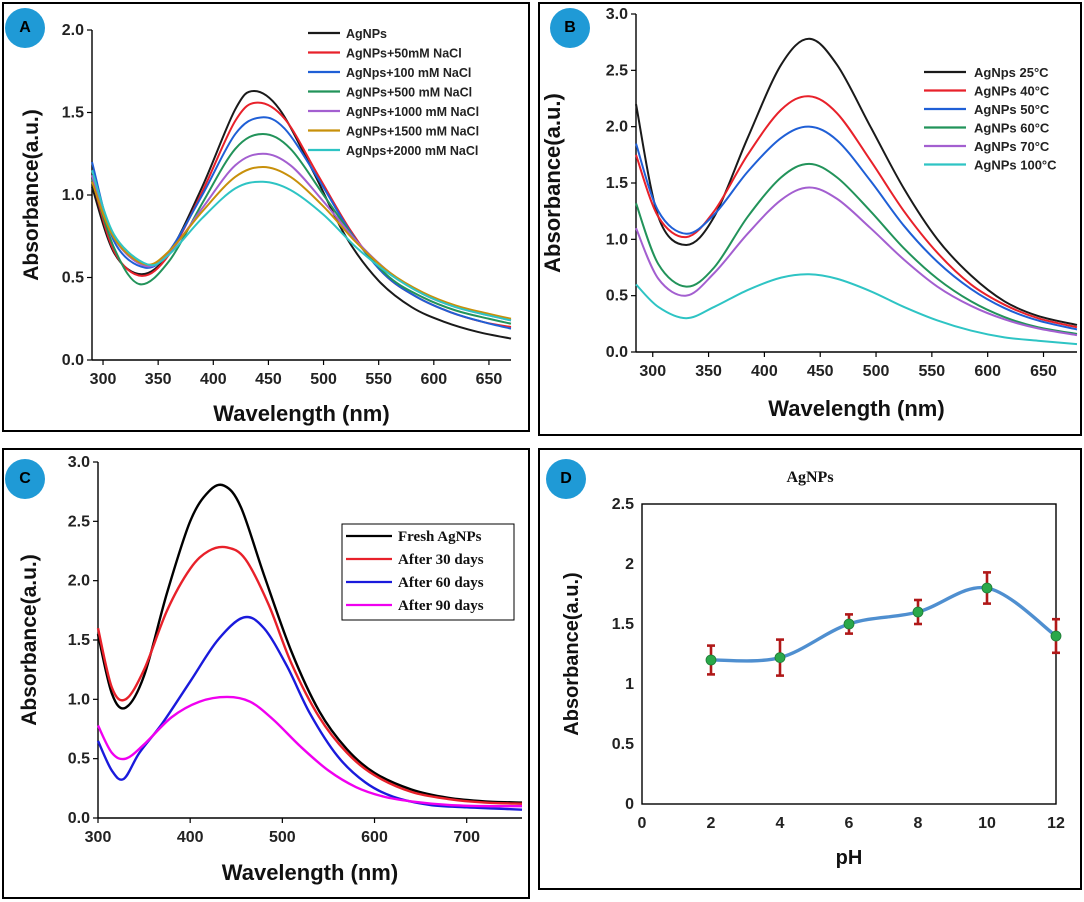 The image size is (1084, 902). What do you see at coordinates (1012, 109) in the screenshot?
I see `legend-label-b-3: AgNPs 50°C` at bounding box center [1012, 109].